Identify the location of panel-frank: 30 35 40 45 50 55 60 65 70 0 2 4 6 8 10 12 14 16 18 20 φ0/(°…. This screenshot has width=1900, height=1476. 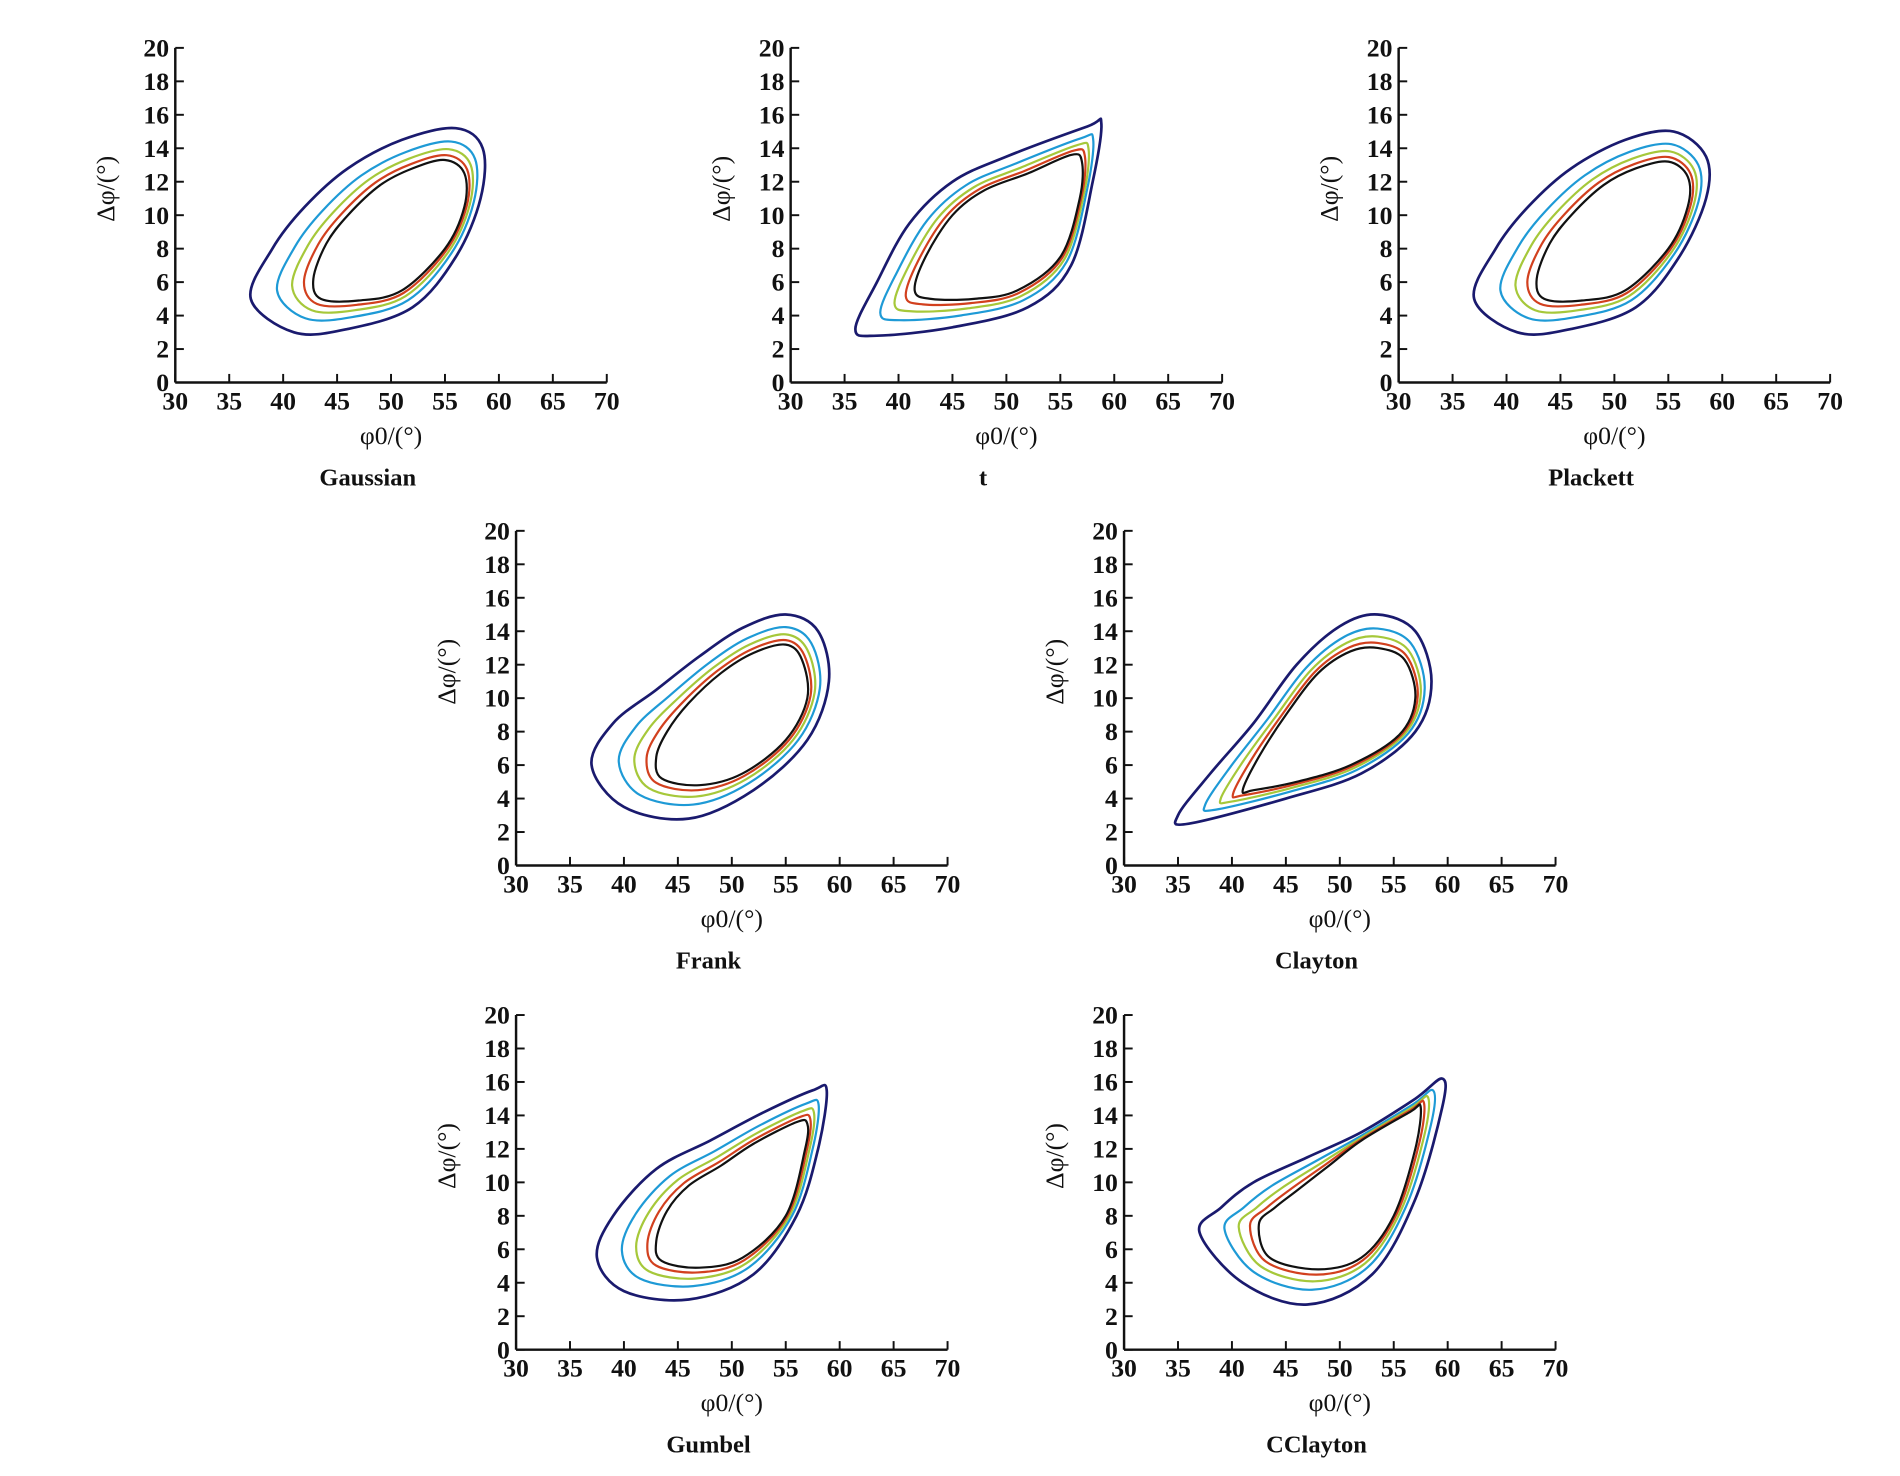
(696, 745).